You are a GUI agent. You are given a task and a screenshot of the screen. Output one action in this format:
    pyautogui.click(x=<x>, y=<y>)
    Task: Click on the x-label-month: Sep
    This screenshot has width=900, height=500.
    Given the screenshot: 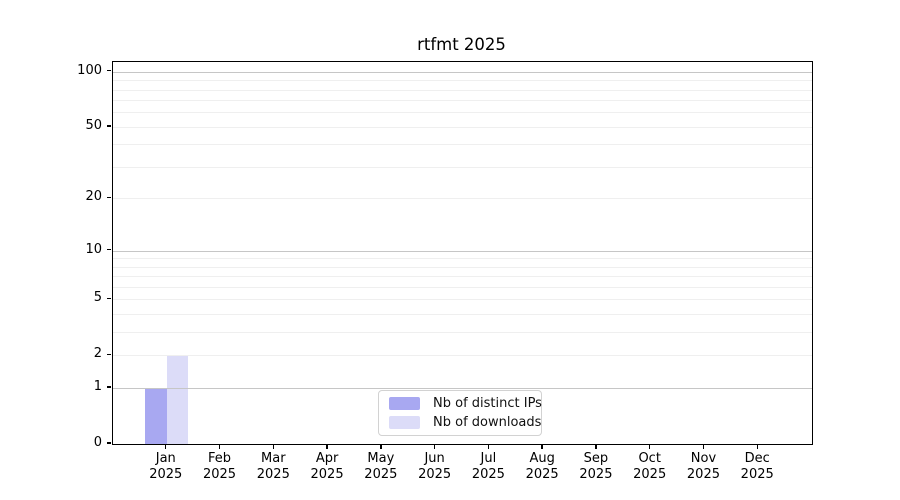 What is the action you would take?
    pyautogui.click(x=596, y=458)
    